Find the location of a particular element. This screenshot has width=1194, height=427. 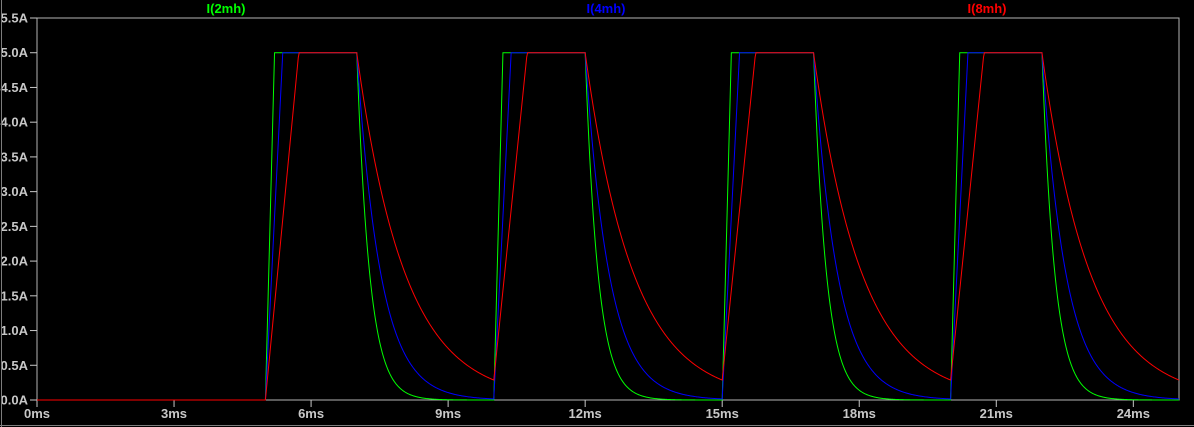

y-axis-tick-label: 5.0A is located at coordinates (15, 52).